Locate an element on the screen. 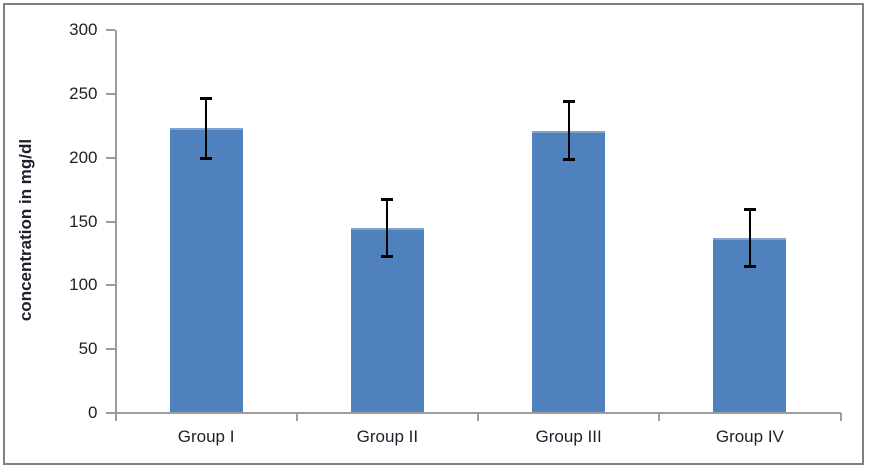 This screenshot has height=470, width=870. y-tick-label: 300 is located at coordinates (83, 29).